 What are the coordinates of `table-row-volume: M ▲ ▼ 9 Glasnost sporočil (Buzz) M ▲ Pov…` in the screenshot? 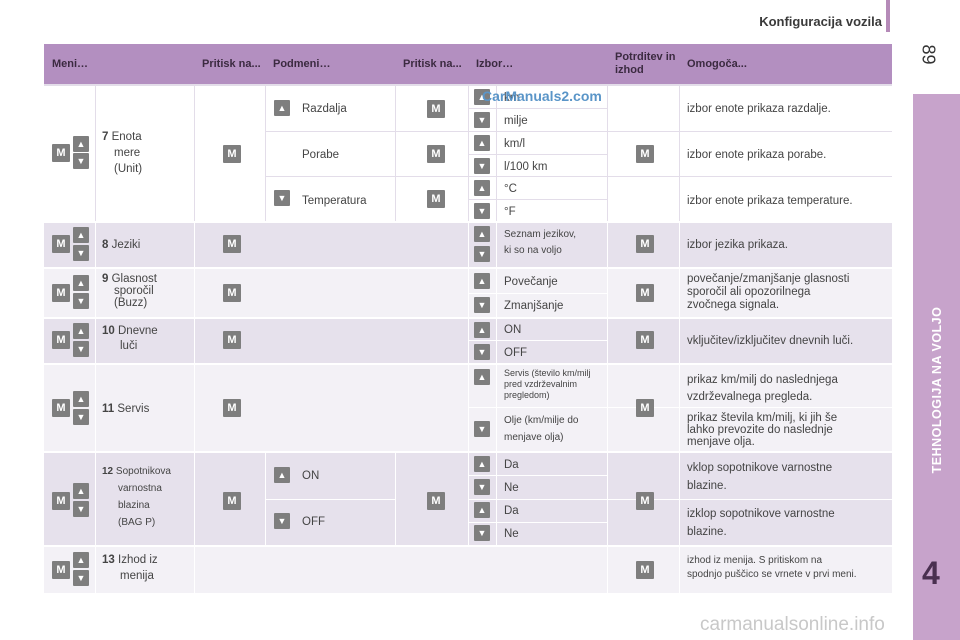 It's located at (468, 292).